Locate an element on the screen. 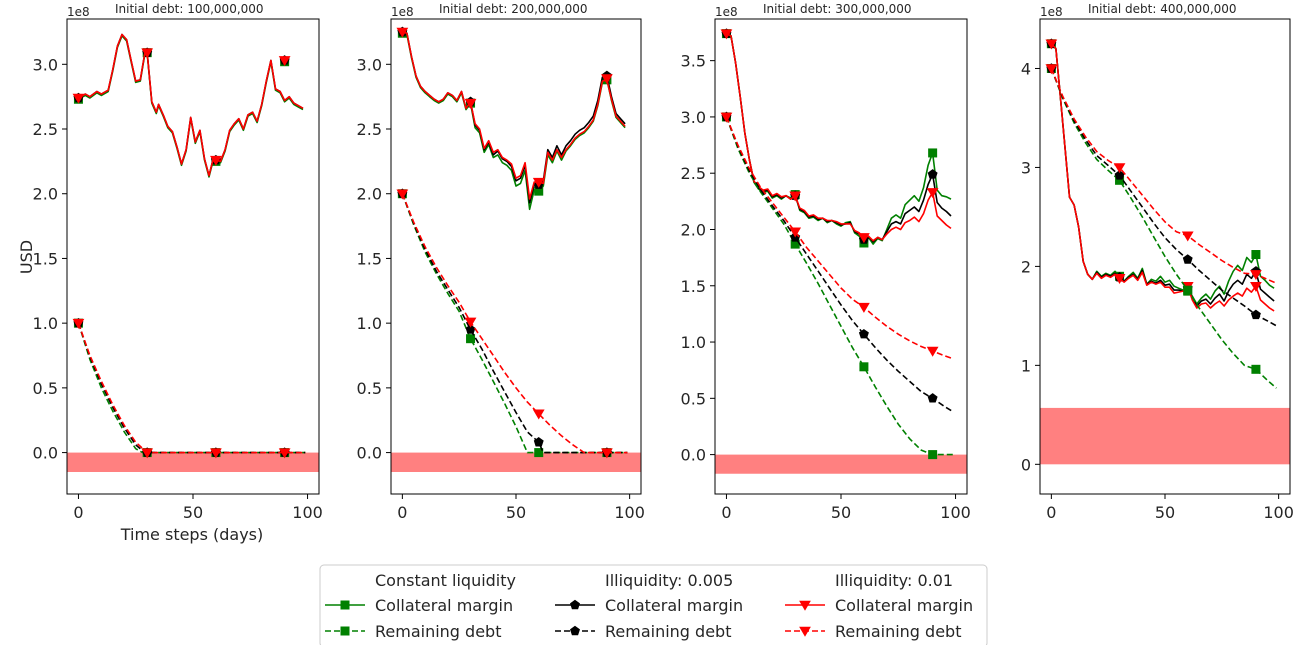  legend-header: Constant liquidity is located at coordinates (445, 580).